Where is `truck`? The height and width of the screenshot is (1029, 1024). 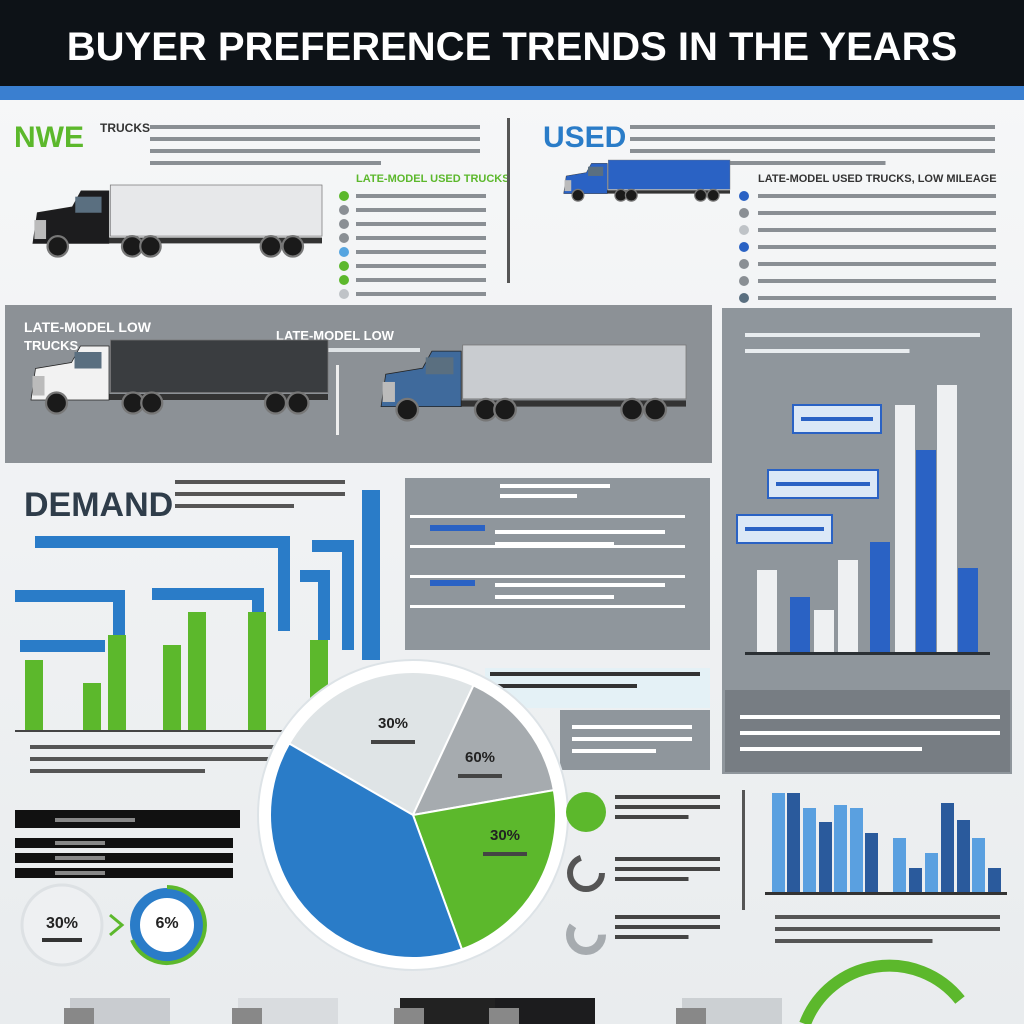 truck is located at coordinates (179, 377).